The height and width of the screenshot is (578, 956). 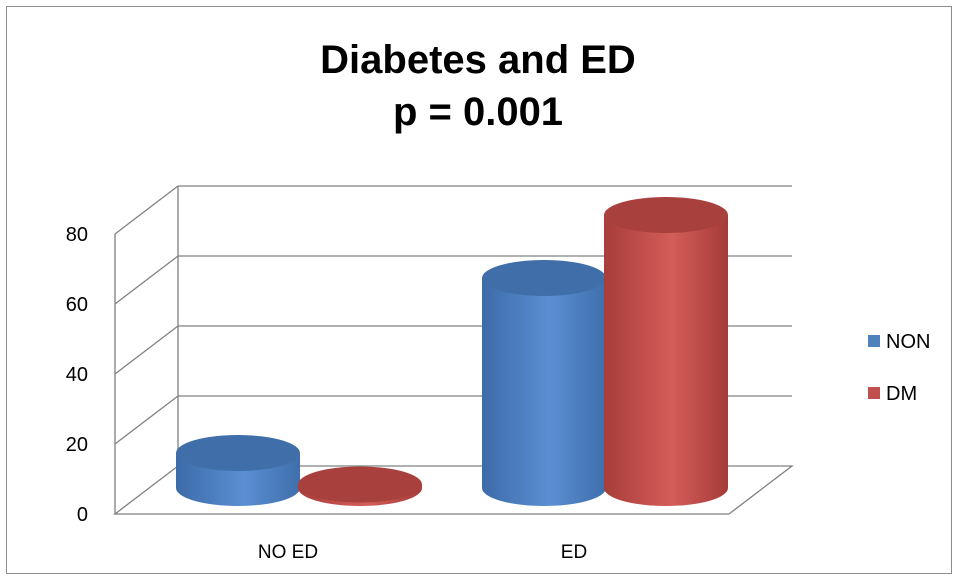 I want to click on legend-label-non: NON, so click(x=908, y=342).